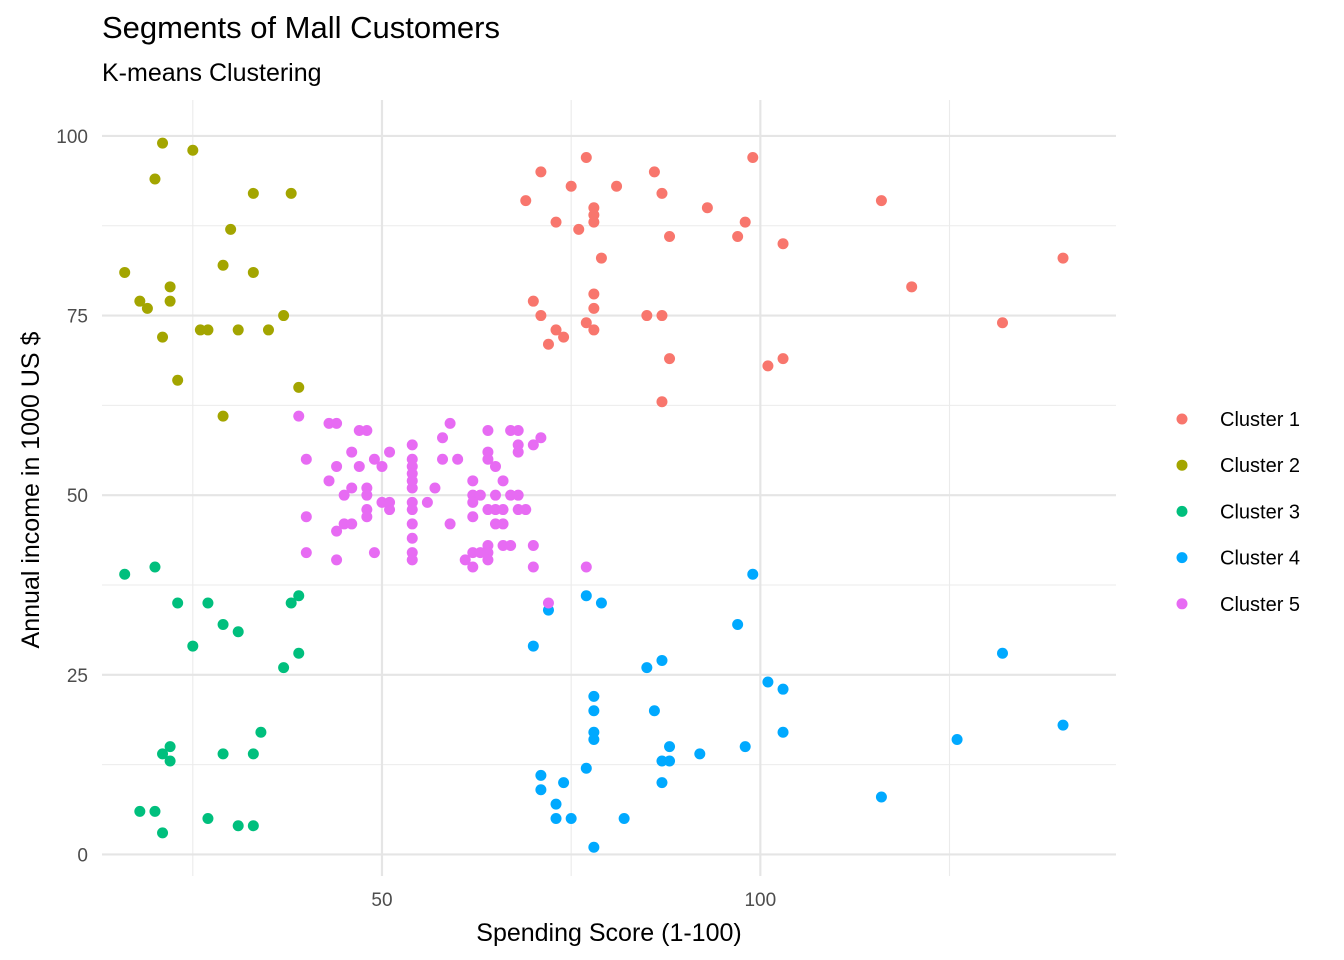 This screenshot has width=1344, height=960. What do you see at coordinates (1260, 512) in the screenshot?
I see `legend-label: Cluster 3` at bounding box center [1260, 512].